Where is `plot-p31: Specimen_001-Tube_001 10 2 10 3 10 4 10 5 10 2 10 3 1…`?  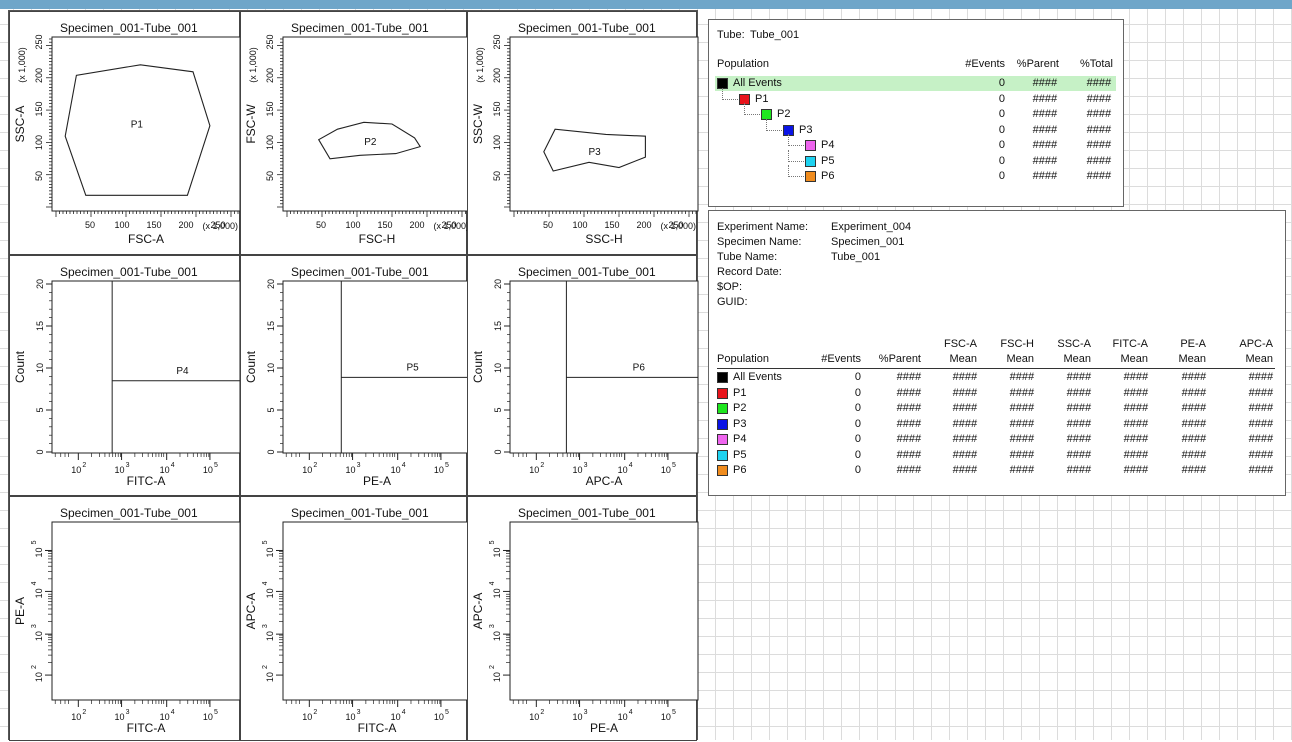 plot-p31: Specimen_001-Tube_001 10 2 10 3 10 4 10 5 10 2 10 3 1… is located at coordinates (125, 618).